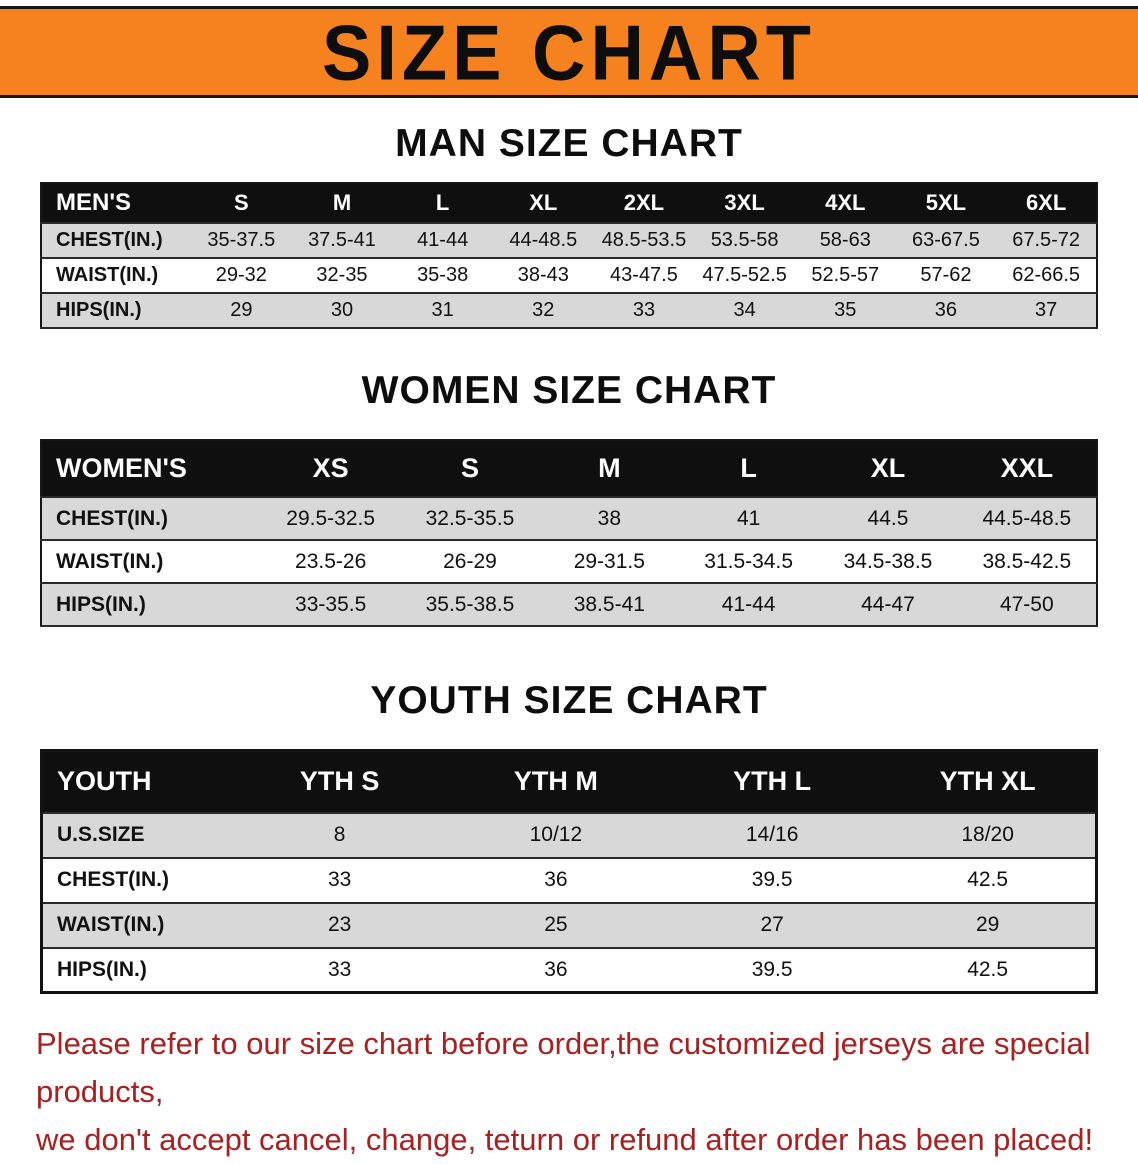 The width and height of the screenshot is (1138, 1164). Describe the element at coordinates (609, 561) in the screenshot. I see `size-value: 29-31.5` at that location.